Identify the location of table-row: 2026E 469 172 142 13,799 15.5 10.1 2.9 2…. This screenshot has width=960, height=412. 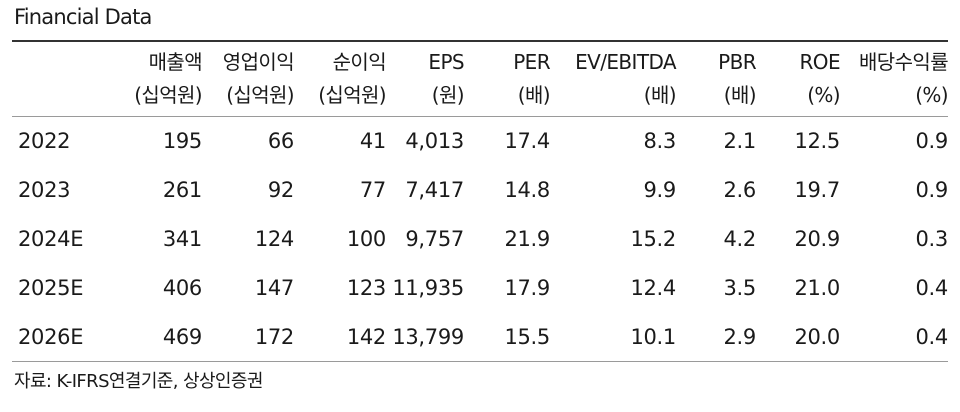
(480, 336).